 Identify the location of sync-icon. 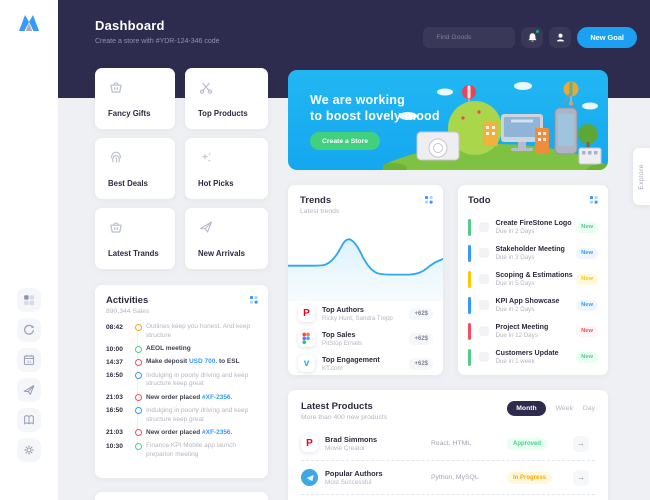
(29, 329).